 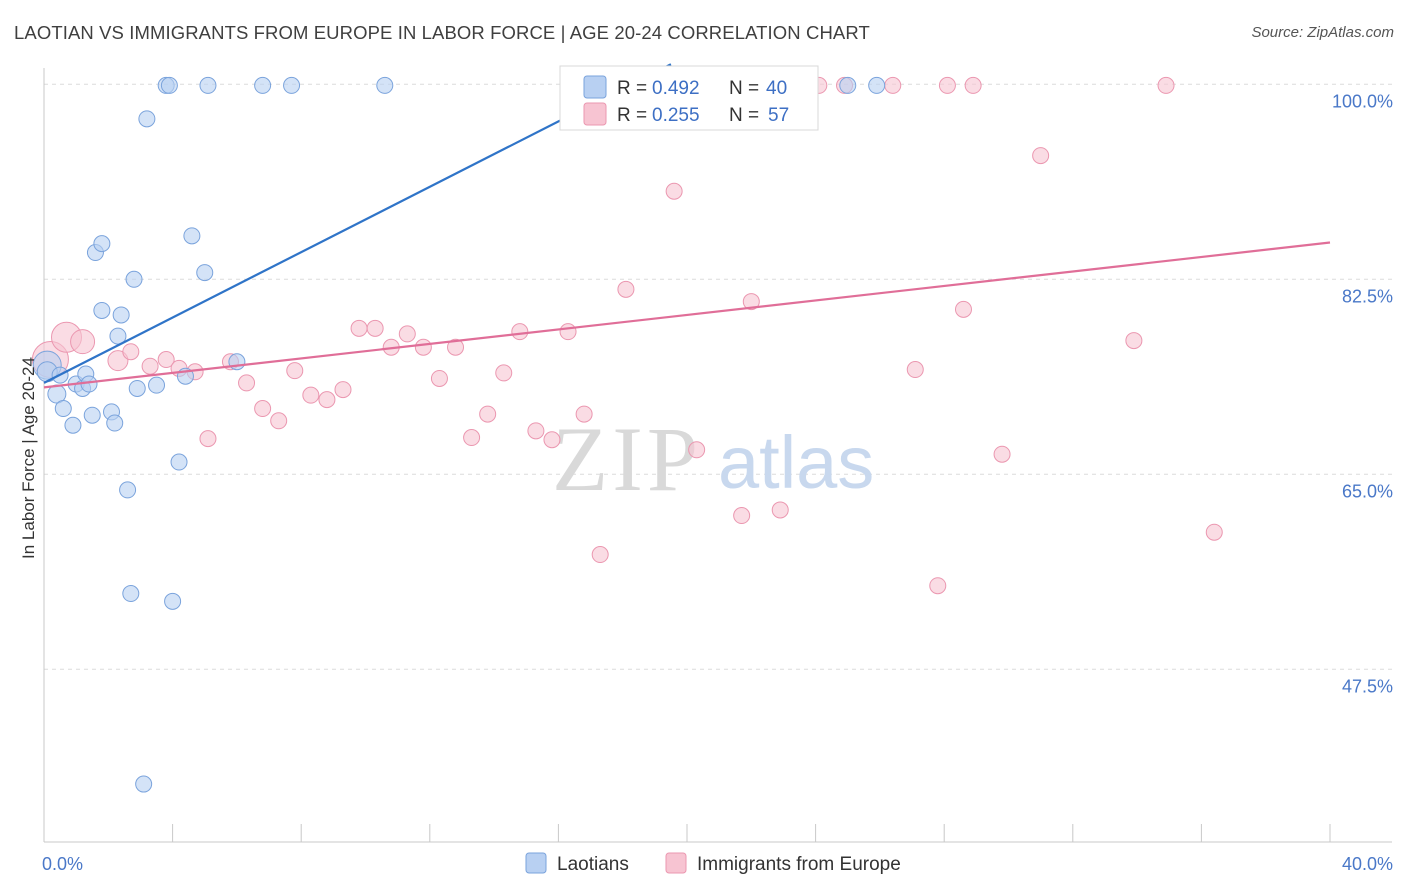 I want to click on y-tick-label-3: 47.5%, so click(x=1367, y=686).